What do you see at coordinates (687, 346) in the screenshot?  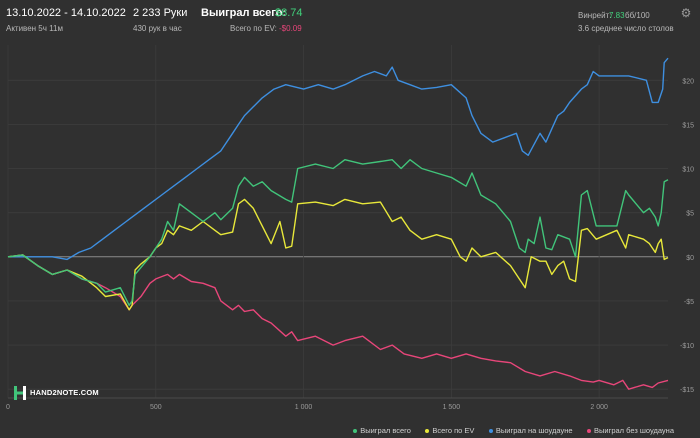 I see `y-tick-label: -$10` at bounding box center [687, 346].